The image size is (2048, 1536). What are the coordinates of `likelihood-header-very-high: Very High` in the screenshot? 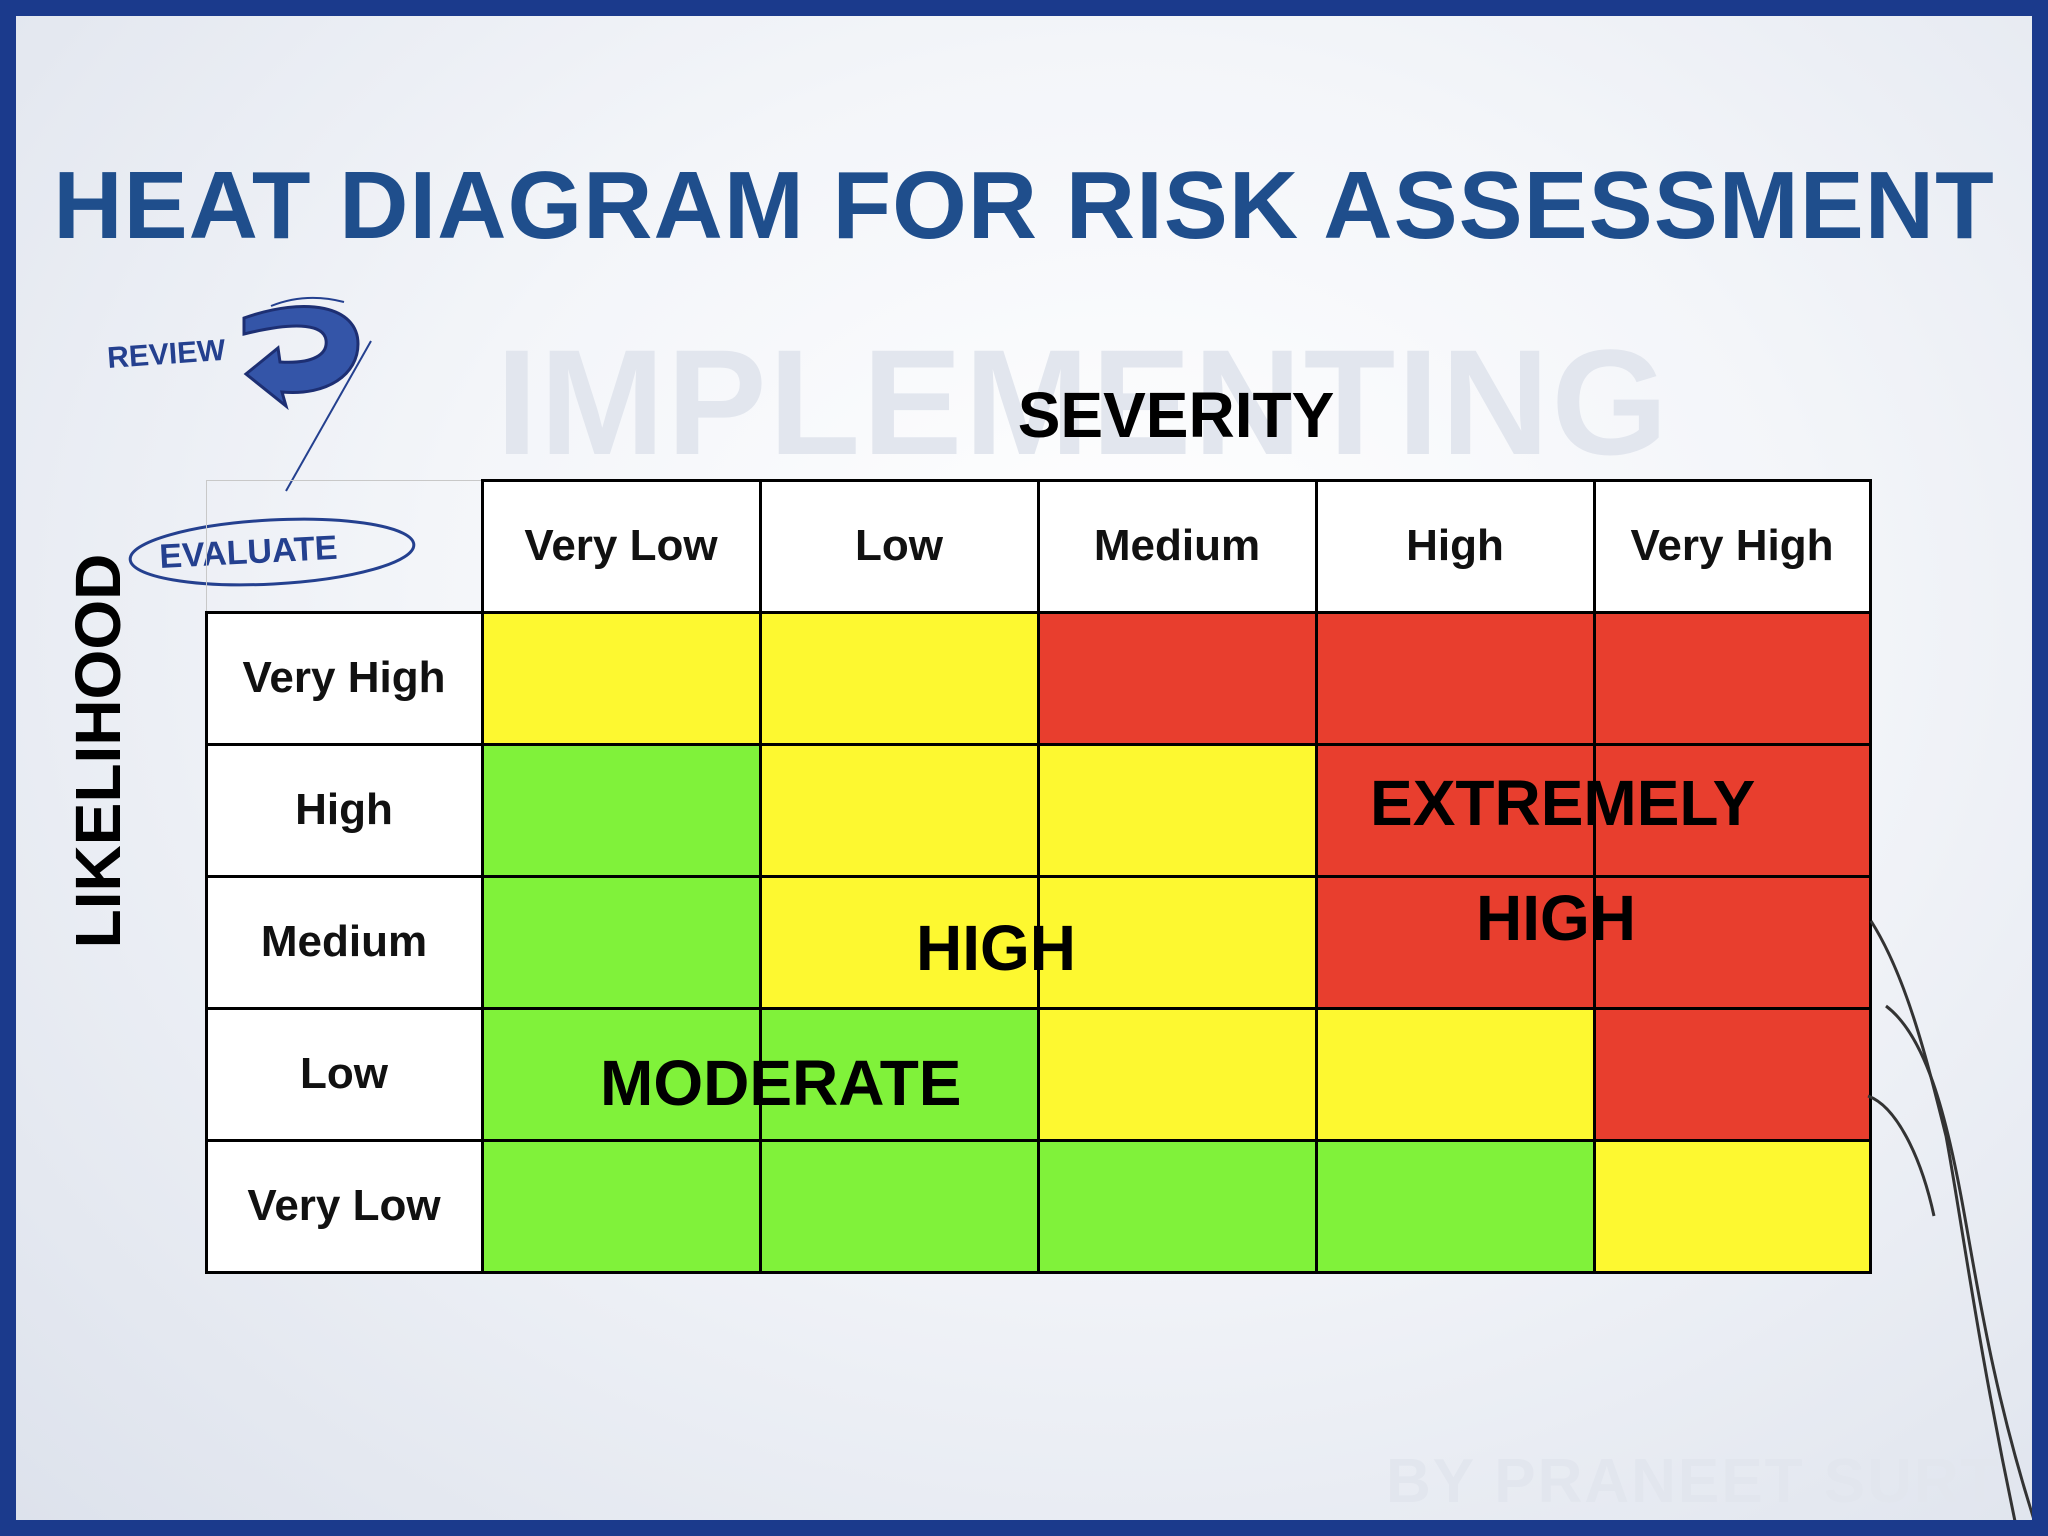 It's located at (344, 678).